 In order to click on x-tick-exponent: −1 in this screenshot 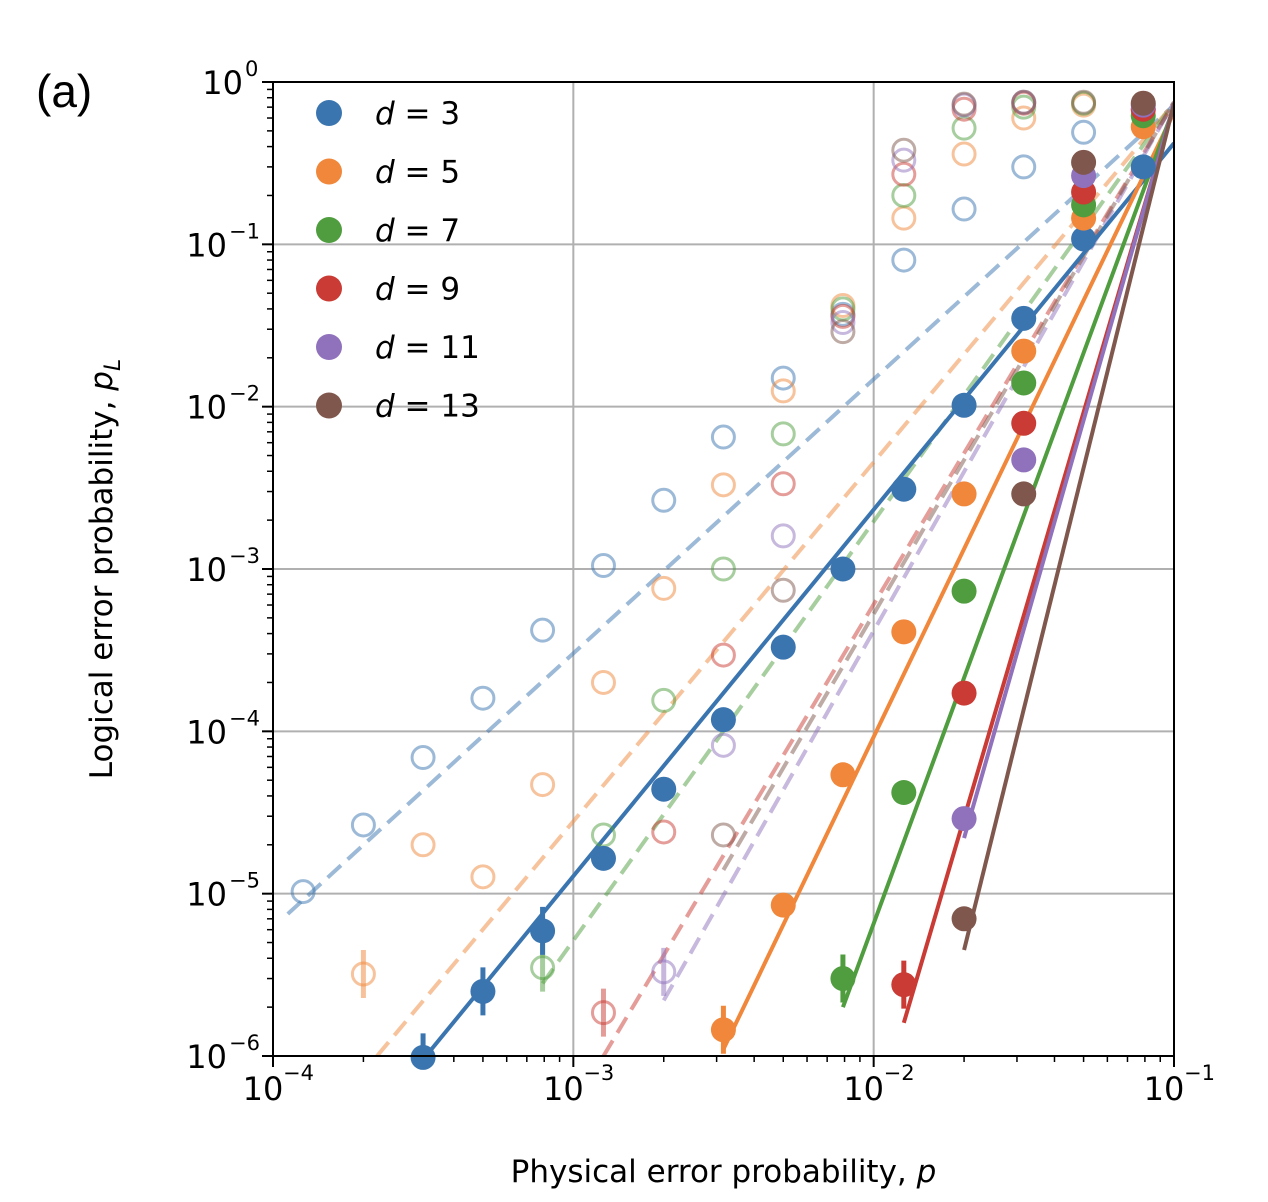, I will do `click(1199, 1073)`.